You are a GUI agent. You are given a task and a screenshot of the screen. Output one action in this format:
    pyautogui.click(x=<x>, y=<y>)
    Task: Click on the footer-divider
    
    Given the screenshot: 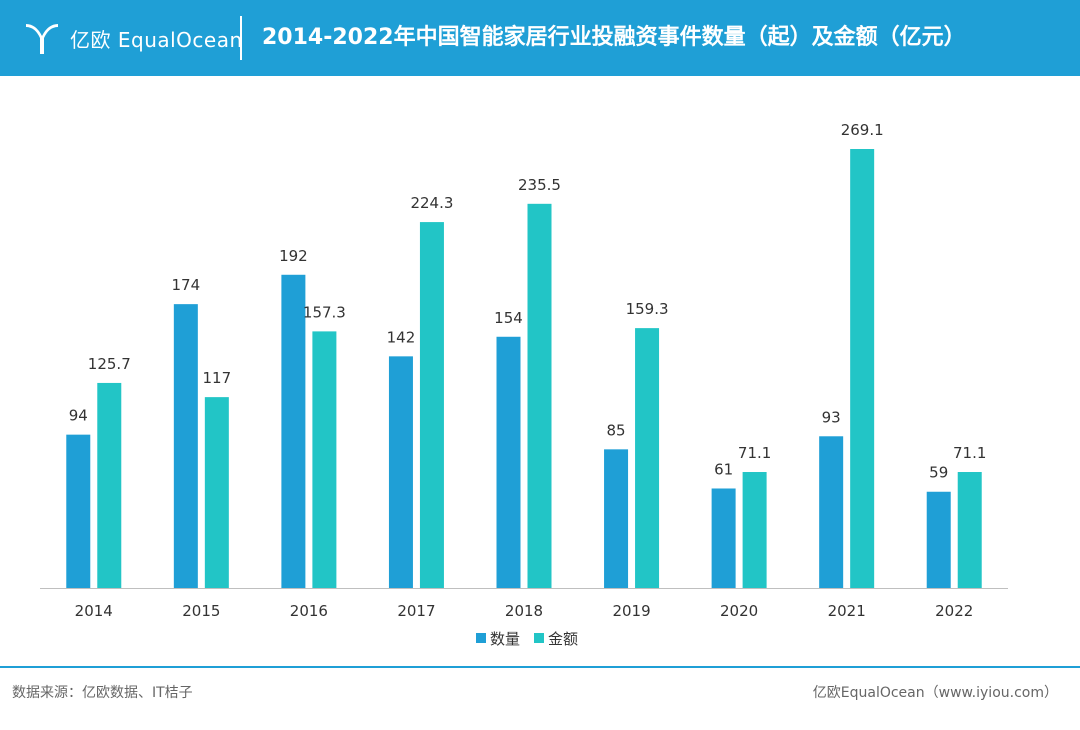 What is the action you would take?
    pyautogui.click(x=540, y=667)
    